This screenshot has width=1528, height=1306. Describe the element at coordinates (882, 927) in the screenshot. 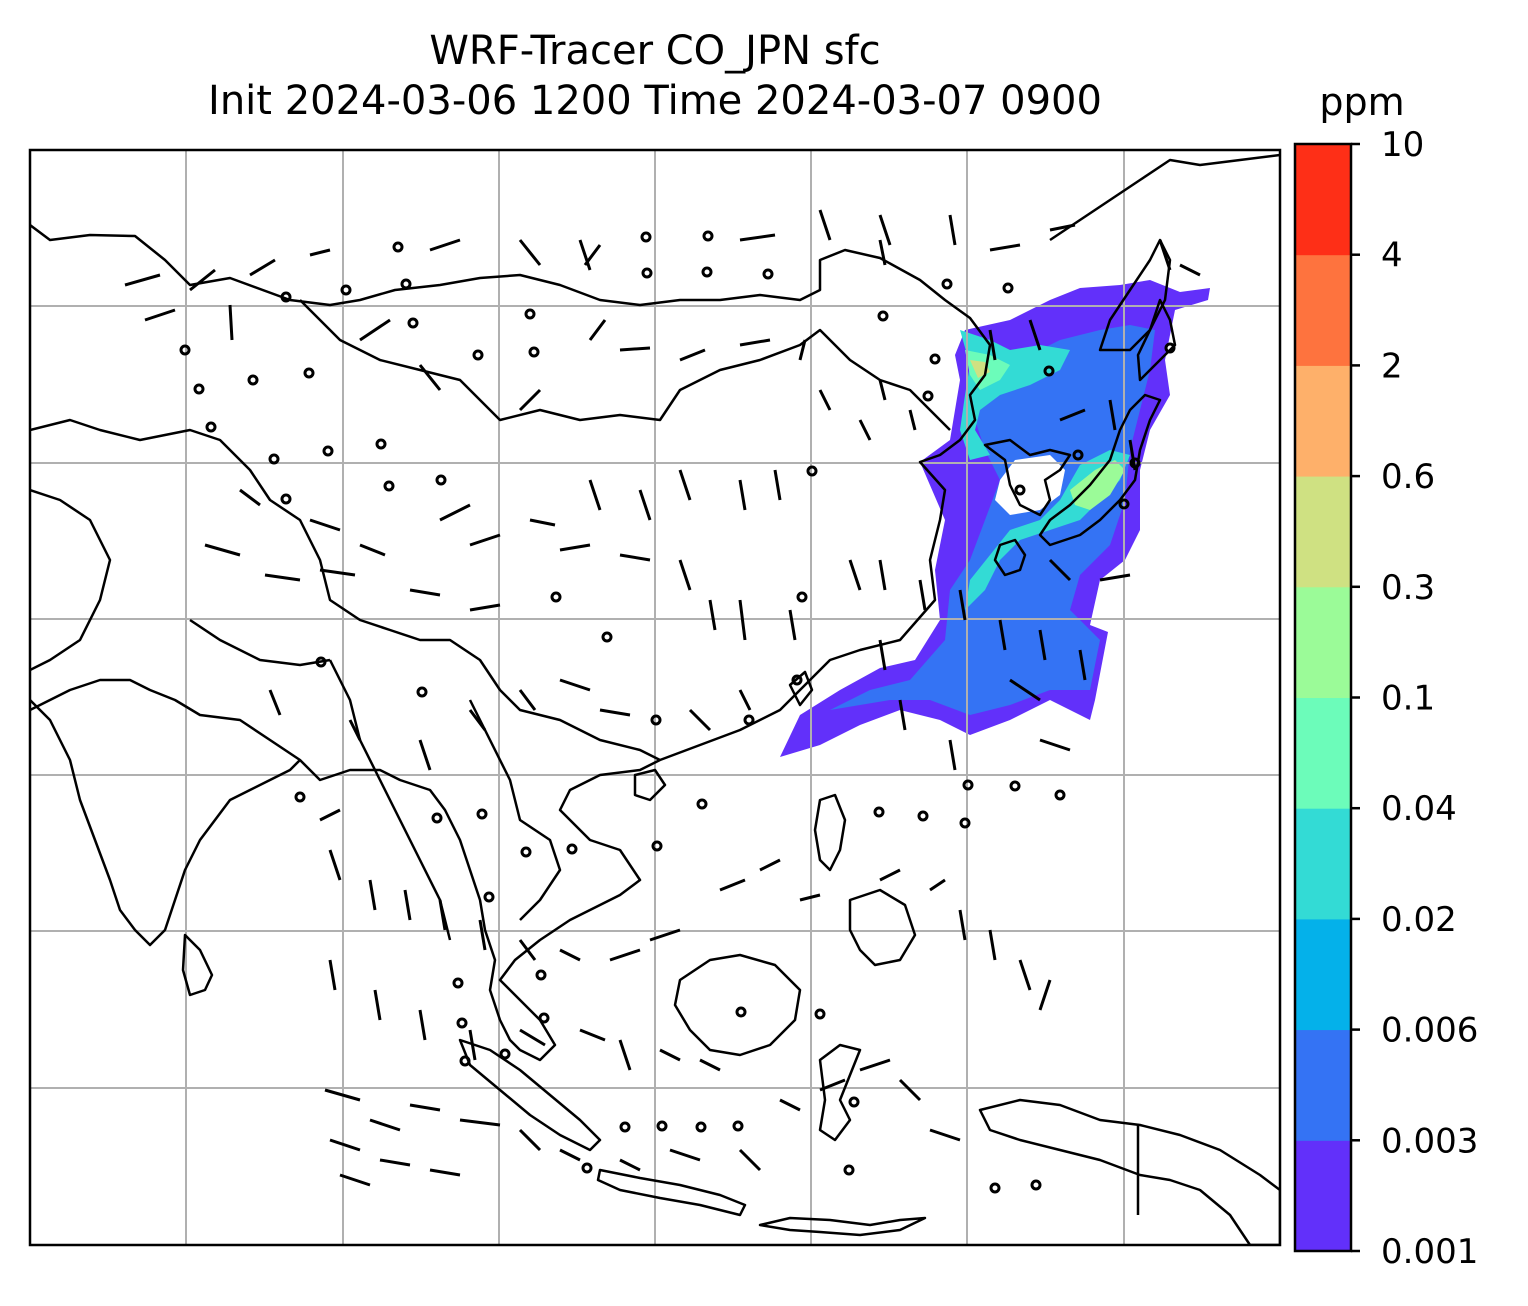

I see `island-mindanao` at that location.